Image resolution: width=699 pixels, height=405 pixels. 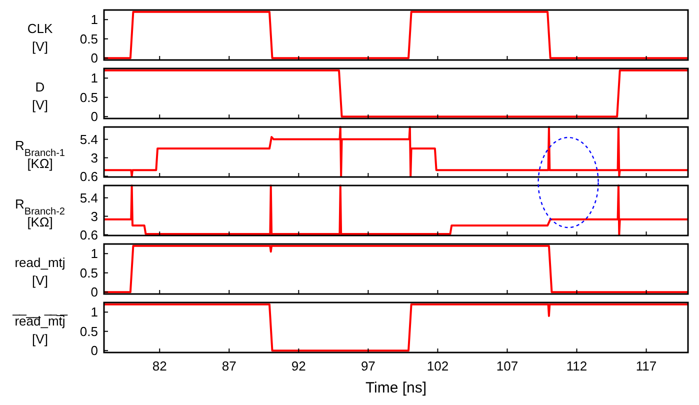 What do you see at coordinates (368, 366) in the screenshot?
I see `x-tick-label: 97` at bounding box center [368, 366].